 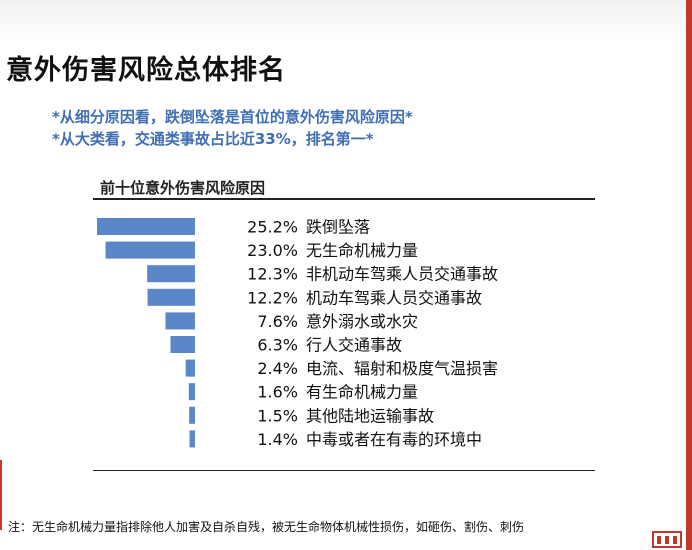 What do you see at coordinates (362, 321) in the screenshot?
I see `category-label: 意外溺水或水灾` at bounding box center [362, 321].